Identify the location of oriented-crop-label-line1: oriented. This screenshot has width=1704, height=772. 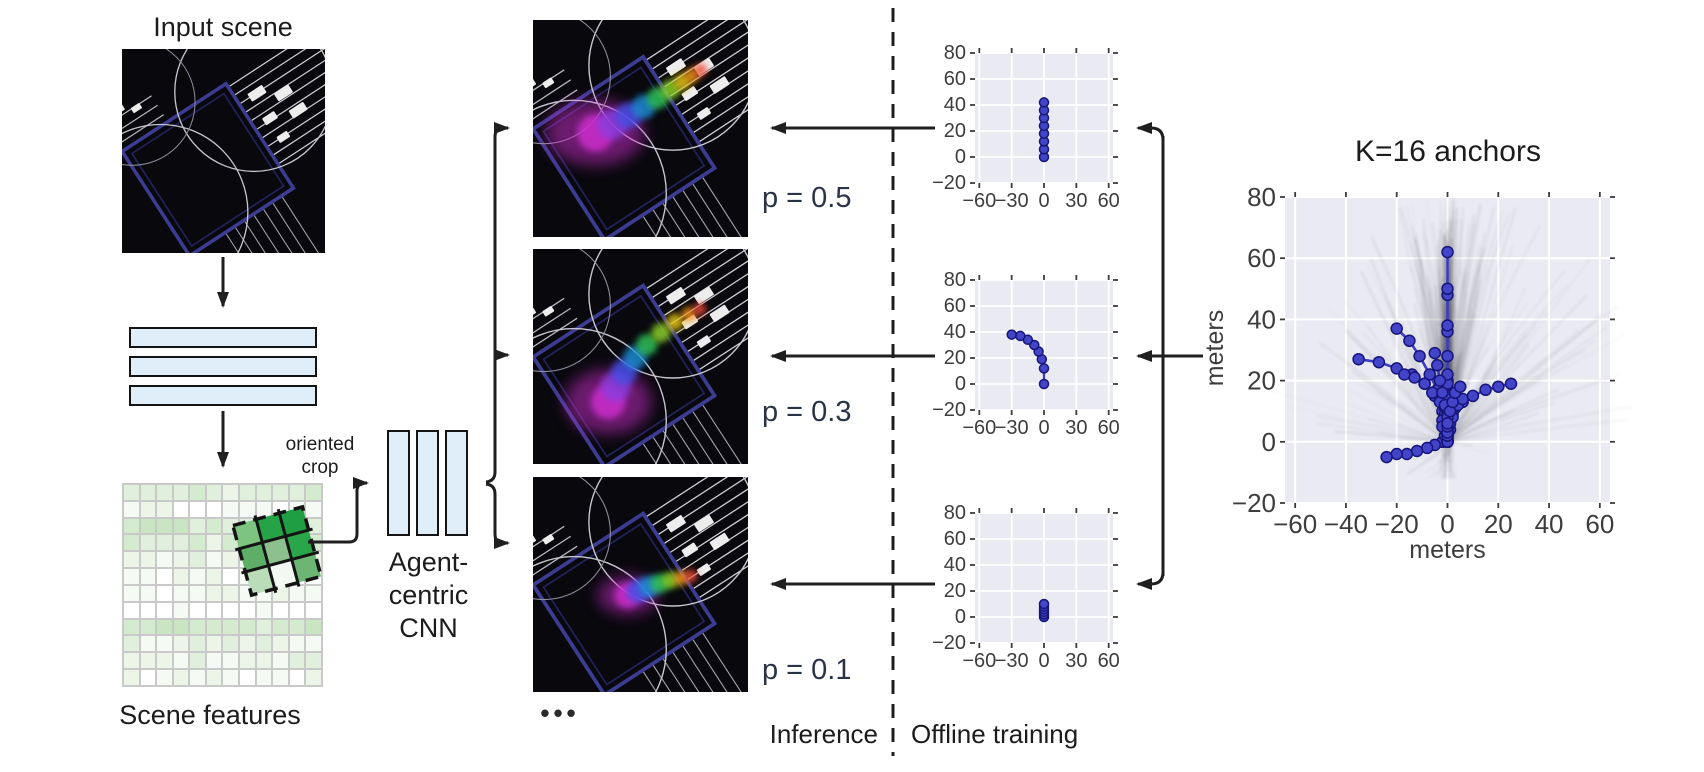
(320, 444).